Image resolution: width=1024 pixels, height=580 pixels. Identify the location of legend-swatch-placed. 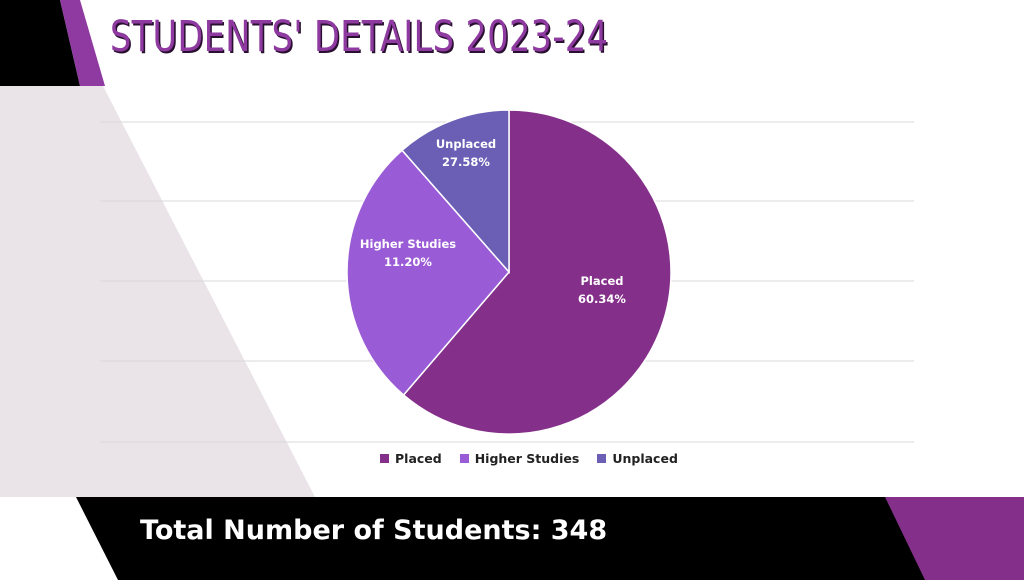
(384, 458).